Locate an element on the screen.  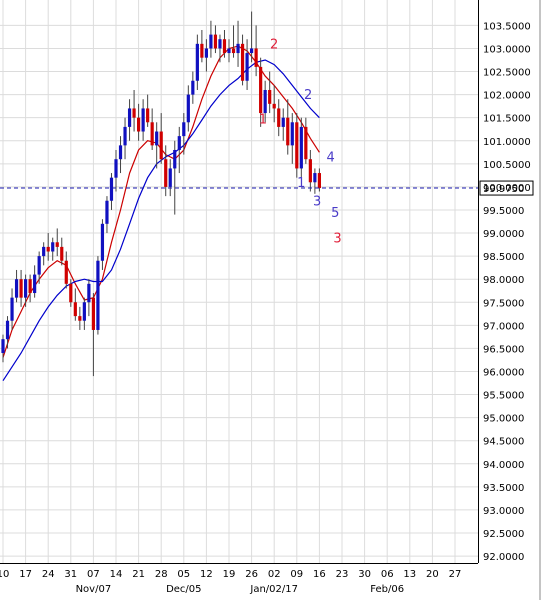
x-tick-label: 12 is located at coordinates (206, 574).